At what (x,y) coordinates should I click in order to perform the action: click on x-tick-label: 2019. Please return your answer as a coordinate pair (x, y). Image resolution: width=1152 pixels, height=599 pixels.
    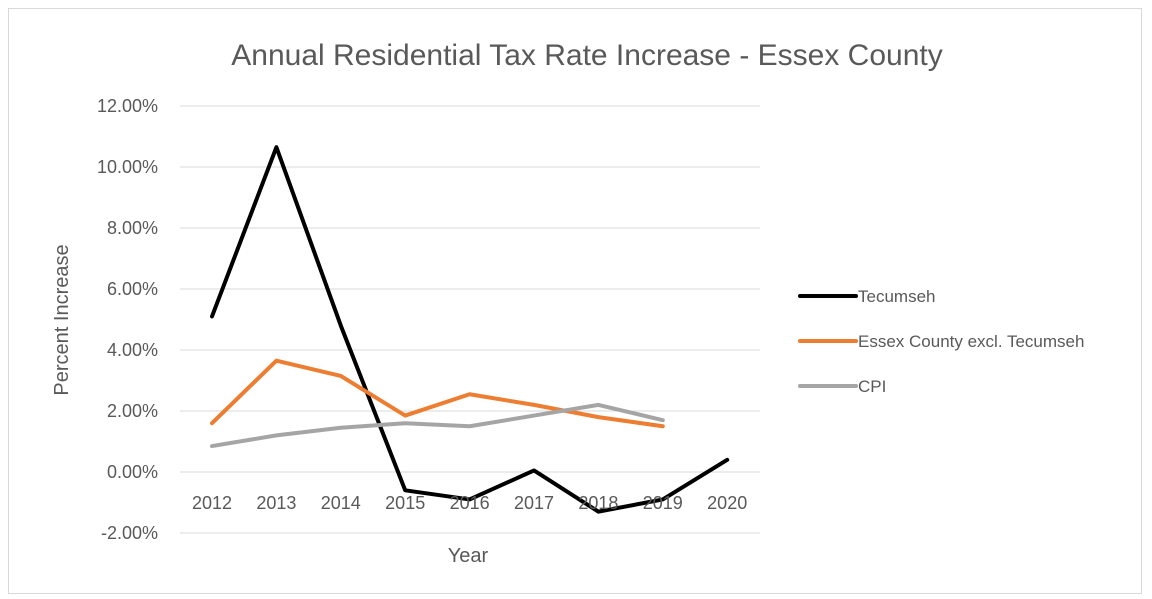
    Looking at the image, I should click on (663, 503).